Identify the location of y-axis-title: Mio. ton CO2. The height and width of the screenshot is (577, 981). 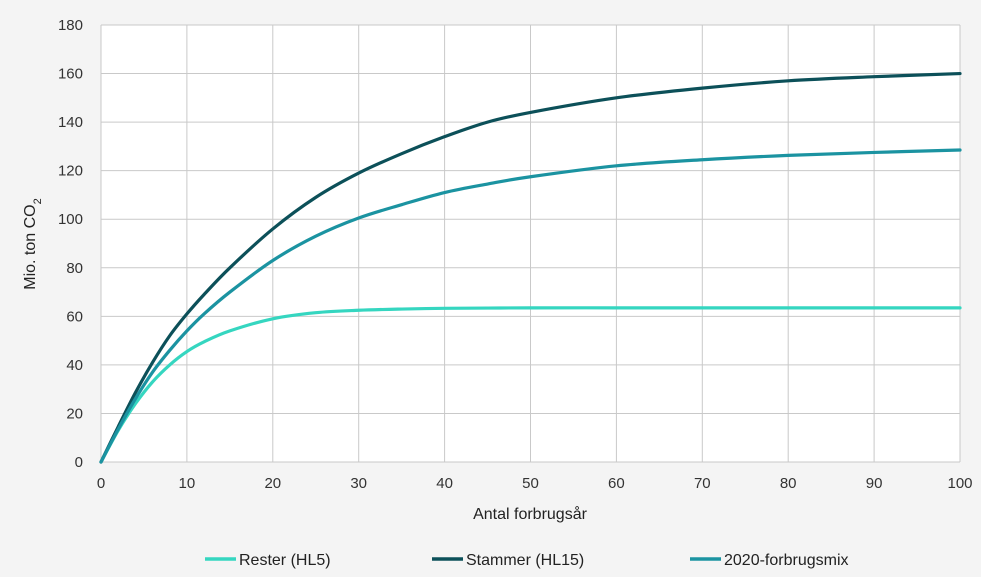
(33, 243).